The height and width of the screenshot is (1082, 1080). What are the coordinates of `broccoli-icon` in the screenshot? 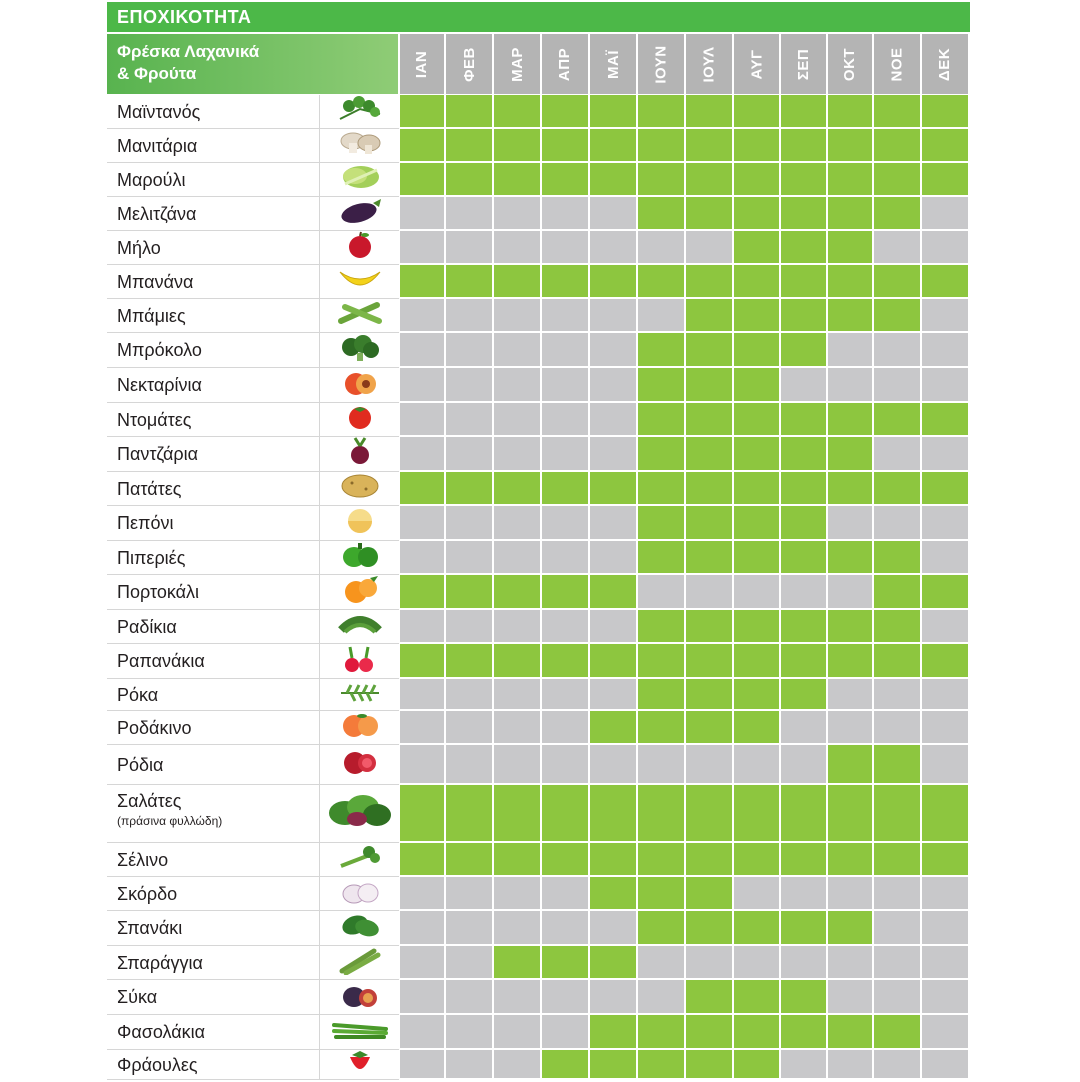 It's located at (360, 350).